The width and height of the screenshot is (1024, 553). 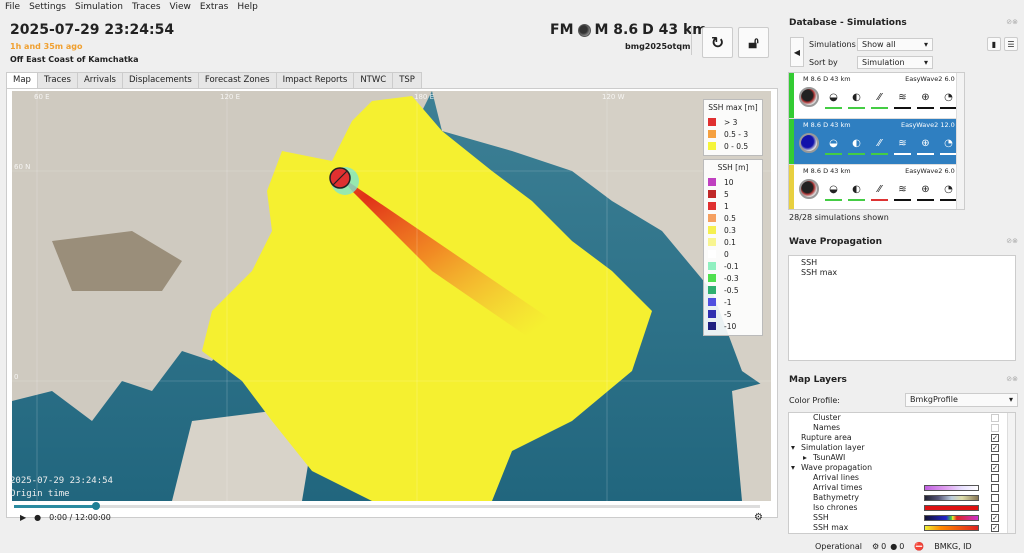 What do you see at coordinates (613, 97) in the screenshot?
I see `grid-label: 120 W` at bounding box center [613, 97].